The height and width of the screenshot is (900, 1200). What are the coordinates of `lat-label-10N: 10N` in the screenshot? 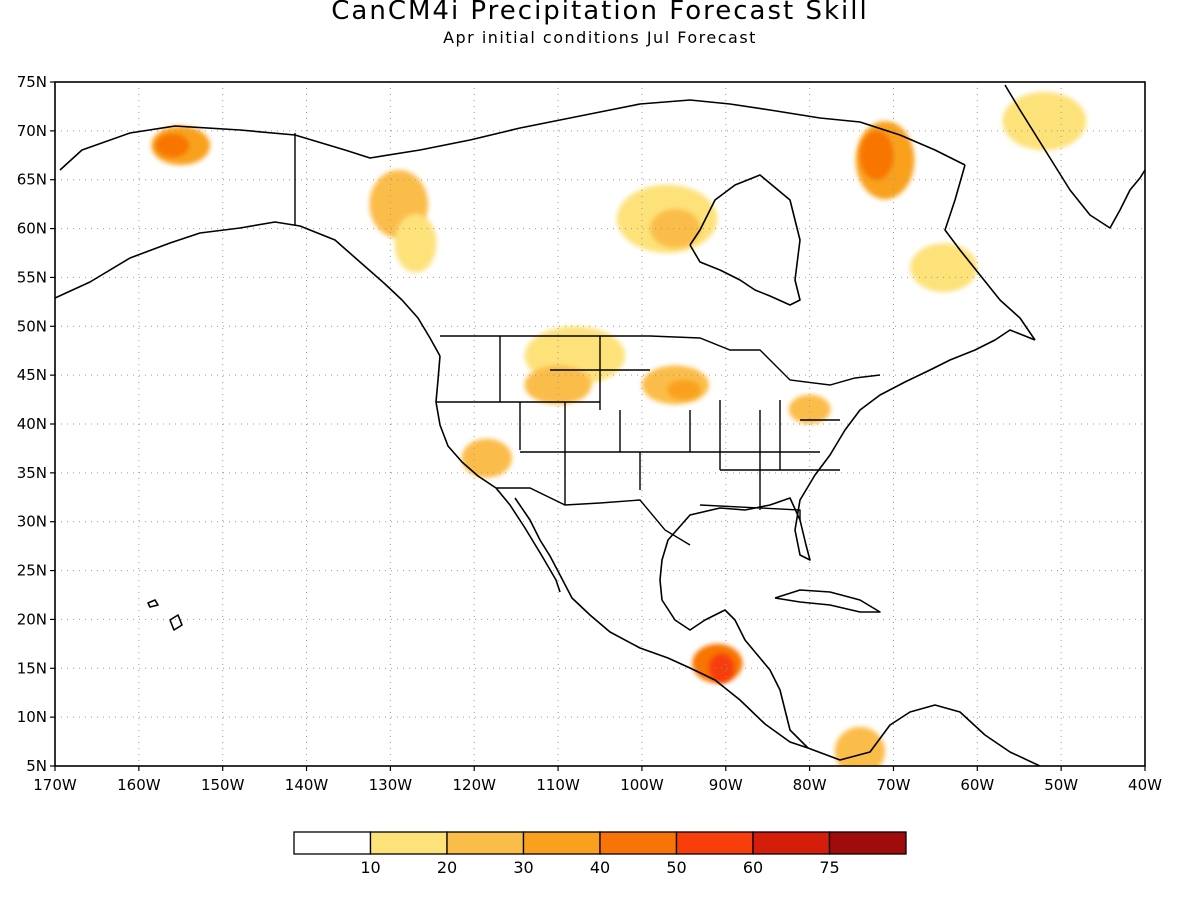 It's located at (32, 717).